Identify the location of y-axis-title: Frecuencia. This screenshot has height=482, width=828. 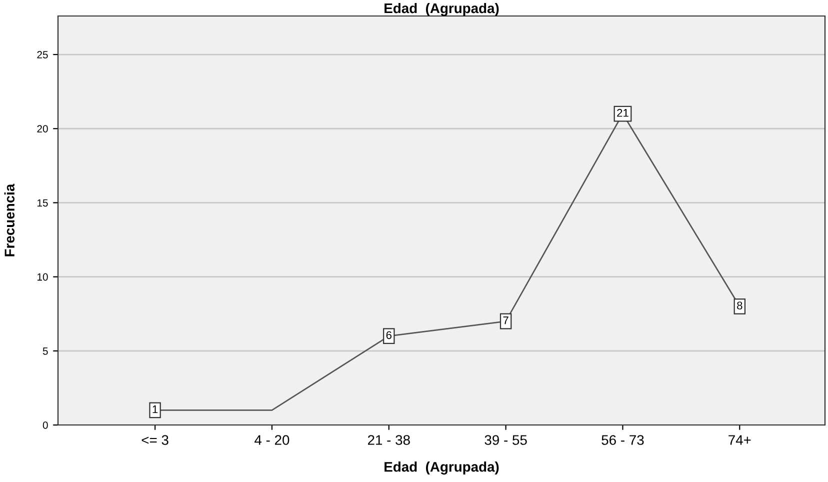
(9, 220).